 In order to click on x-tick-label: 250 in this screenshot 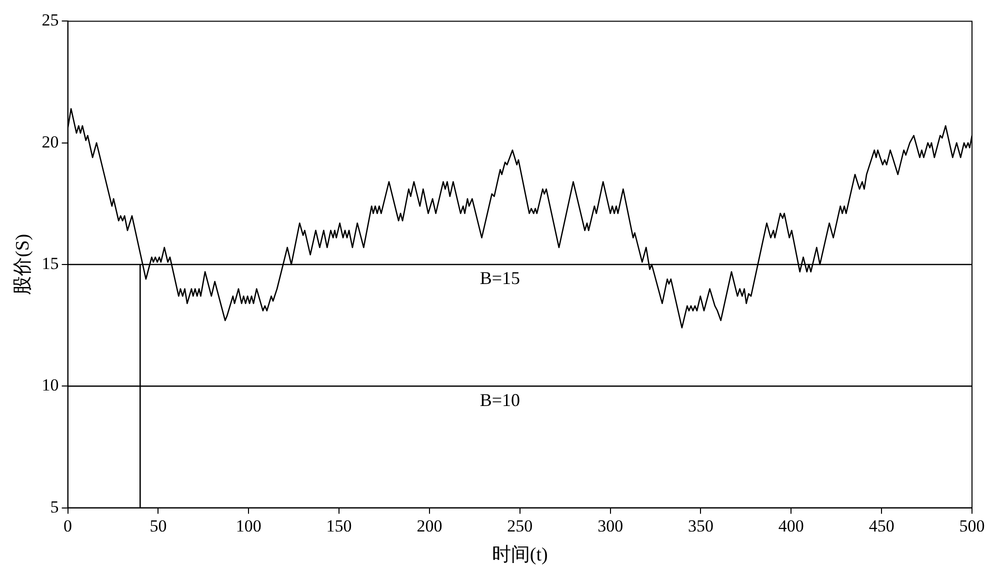, I will do `click(520, 526)`.